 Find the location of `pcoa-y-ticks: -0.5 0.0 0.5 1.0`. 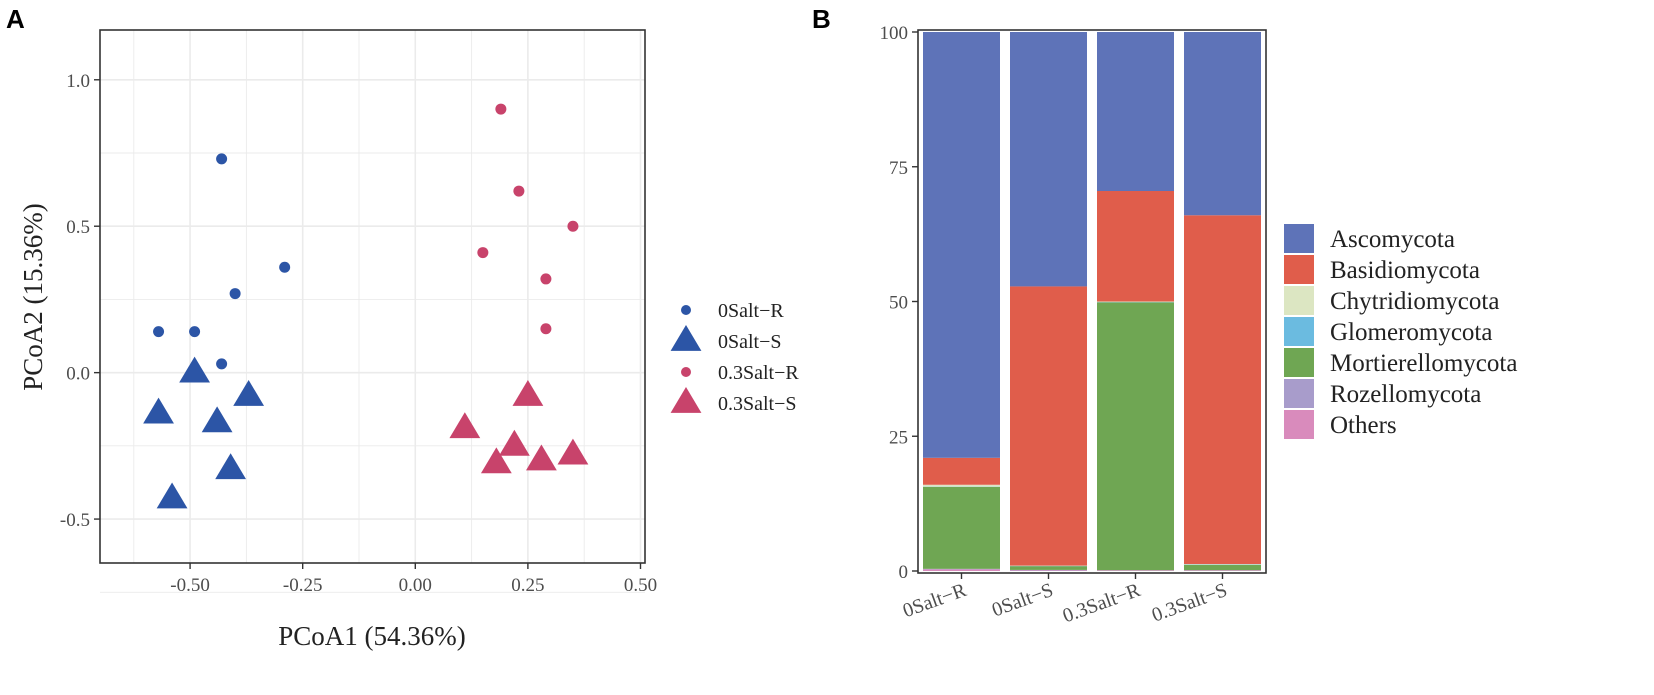

pcoa-y-ticks: -0.5 0.0 0.5 1.0 is located at coordinates (80, 301).